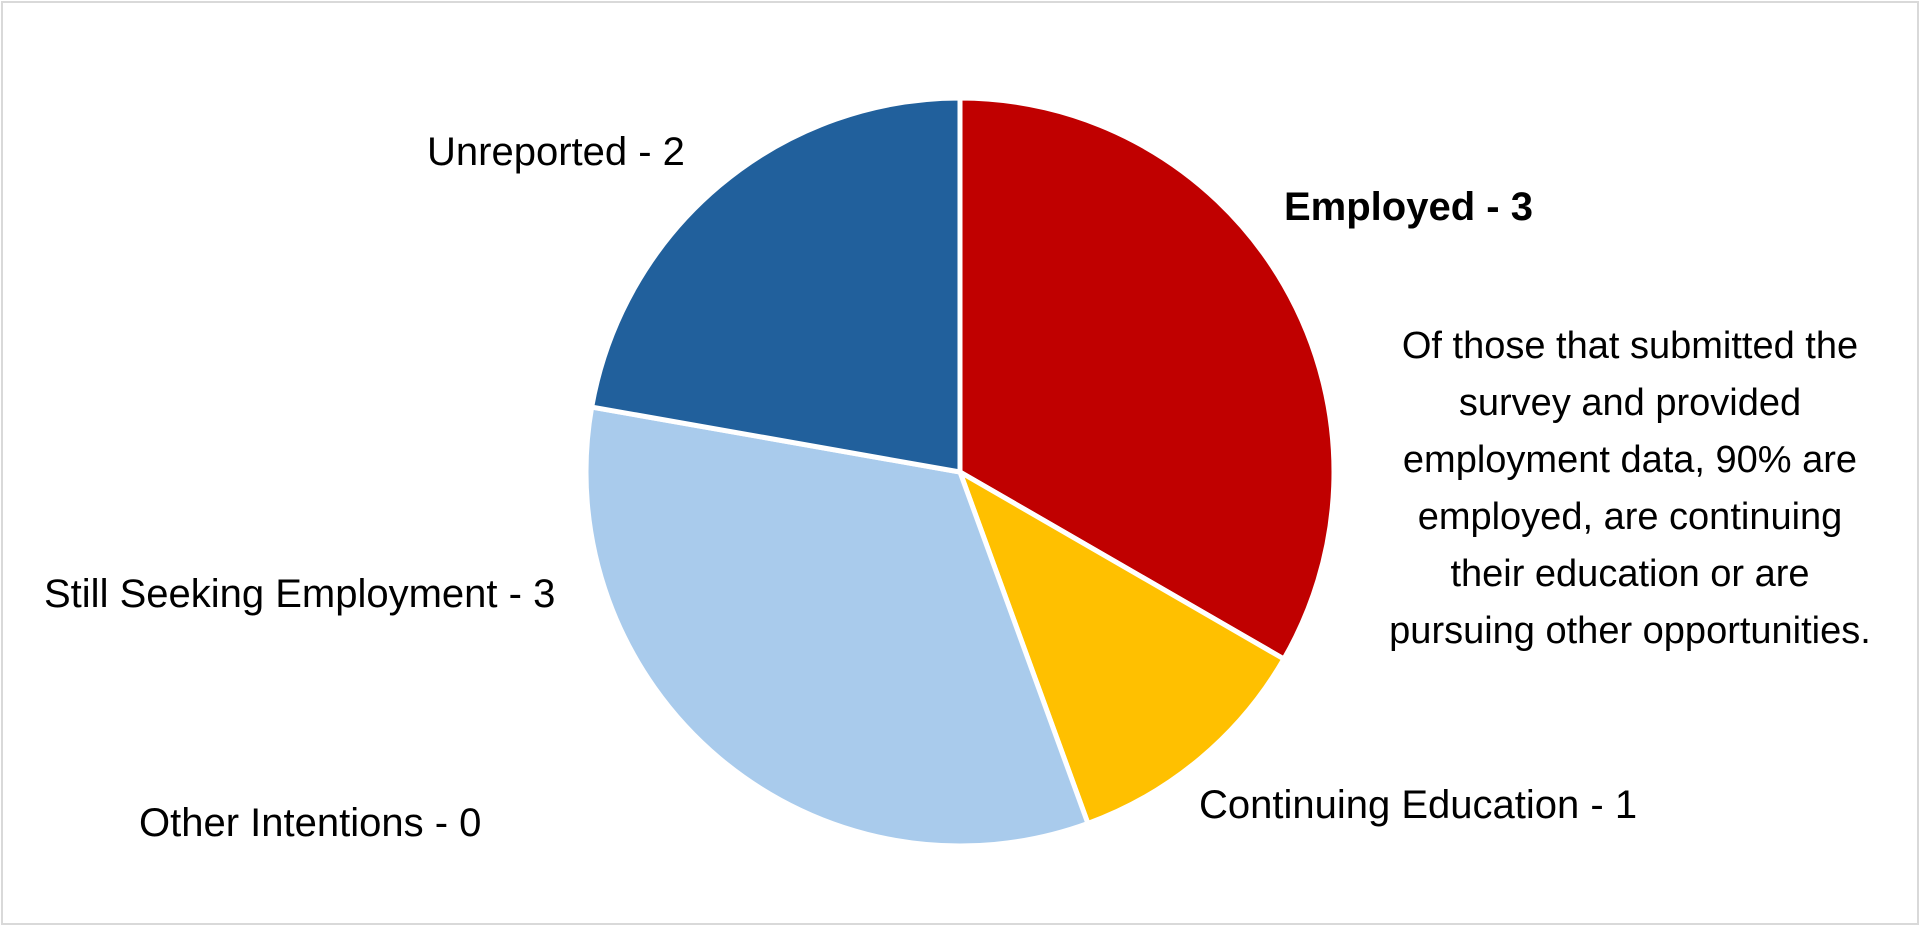 This screenshot has width=1920, height=926. Describe the element at coordinates (776, 285) in the screenshot. I see `pie-slice-unreported` at that location.